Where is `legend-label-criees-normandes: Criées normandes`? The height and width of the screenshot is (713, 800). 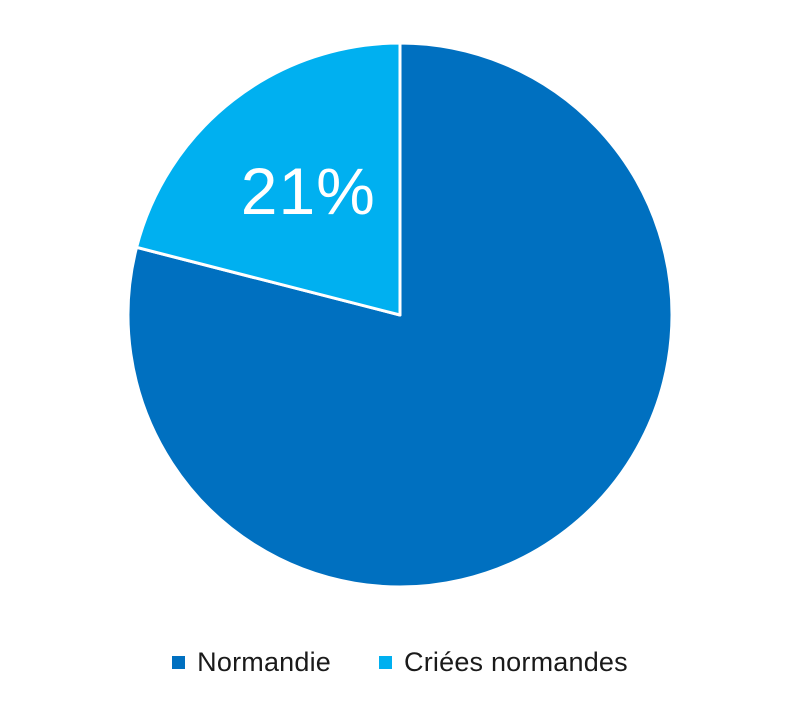
legend-label-criees-normandes: Criées normandes is located at coordinates (516, 661).